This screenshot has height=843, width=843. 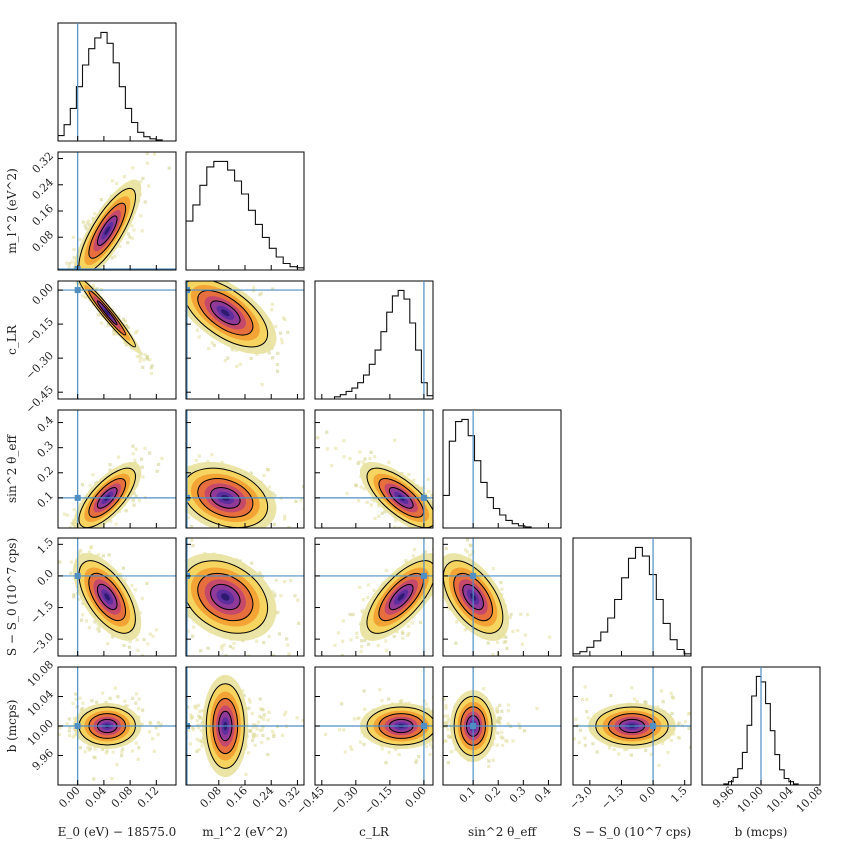 I want to click on x-tick-label: 1.5, so click(x=679, y=795).